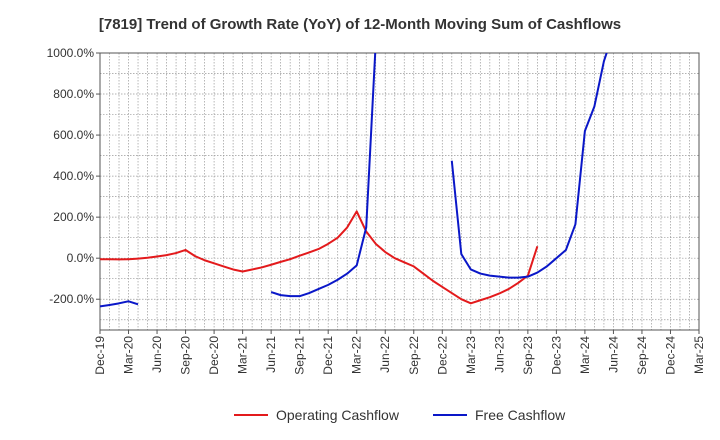  I want to click on y-tick-label: 600.0%, so click(73, 135).